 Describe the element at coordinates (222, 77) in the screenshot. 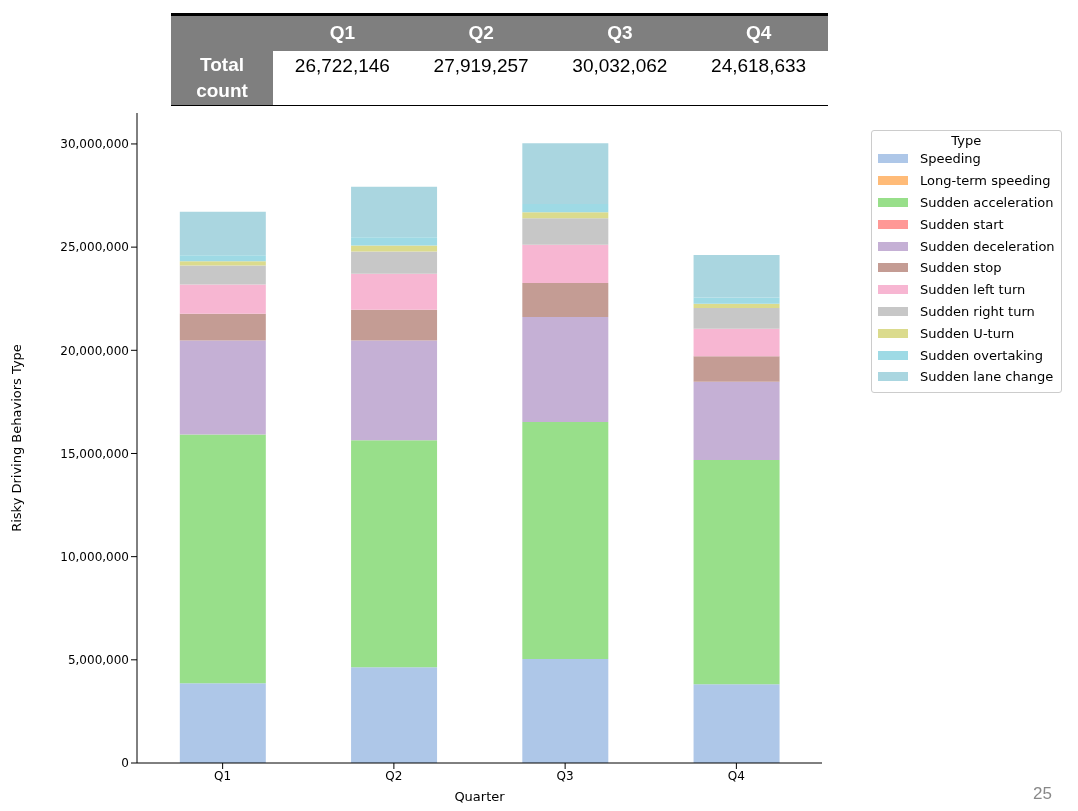

I see `text: Total count` at that location.